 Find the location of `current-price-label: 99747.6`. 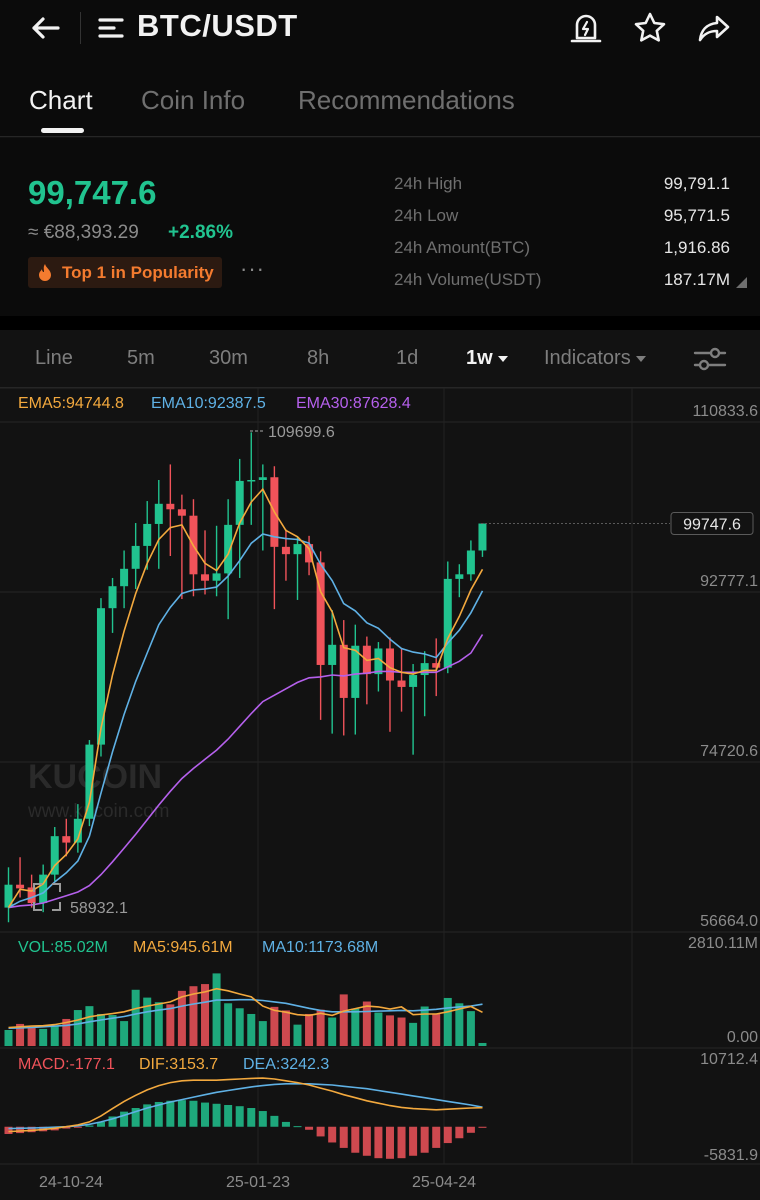

current-price-label: 99747.6 is located at coordinates (712, 525).